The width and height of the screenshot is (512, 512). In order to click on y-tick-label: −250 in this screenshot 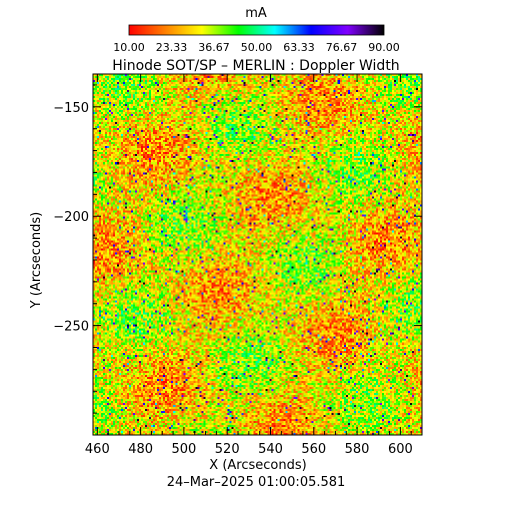, I will do `click(71, 327)`.